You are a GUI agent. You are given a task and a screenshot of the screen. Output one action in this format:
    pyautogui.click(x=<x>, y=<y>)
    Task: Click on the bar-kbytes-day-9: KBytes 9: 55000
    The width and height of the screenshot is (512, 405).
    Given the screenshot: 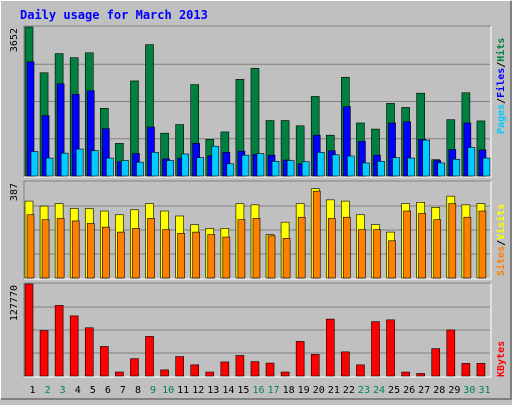 What is the action you would take?
    pyautogui.click(x=149, y=356)
    